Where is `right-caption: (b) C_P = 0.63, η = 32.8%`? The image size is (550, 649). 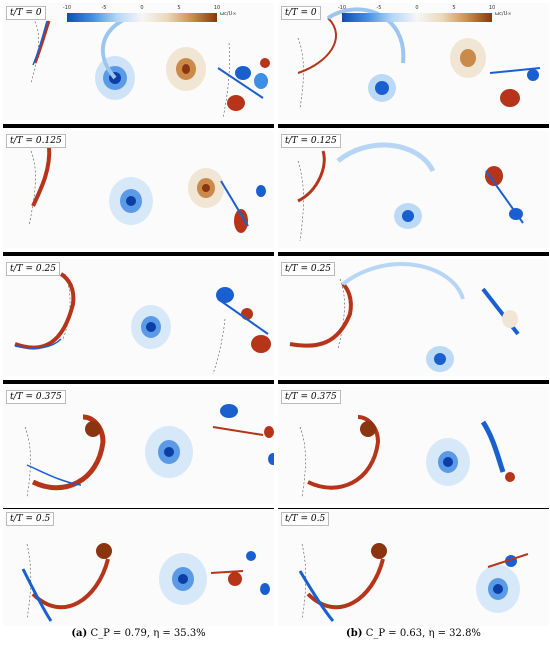
right-caption: (b) C_P = 0.63, η = 32.8% is located at coordinates (413, 633).